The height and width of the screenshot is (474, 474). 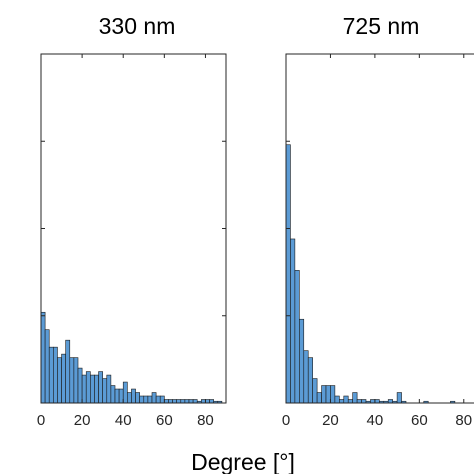 What do you see at coordinates (131, 357) in the screenshot?
I see `bars-330nm` at bounding box center [131, 357].